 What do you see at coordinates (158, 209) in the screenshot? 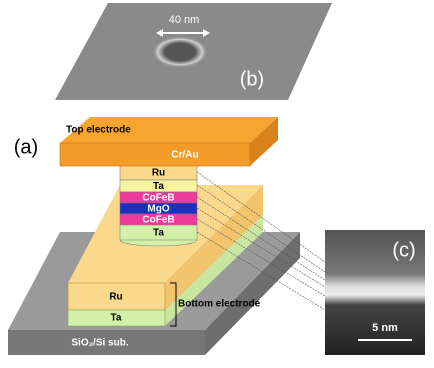
I see `layer-label: MgO` at bounding box center [158, 209].